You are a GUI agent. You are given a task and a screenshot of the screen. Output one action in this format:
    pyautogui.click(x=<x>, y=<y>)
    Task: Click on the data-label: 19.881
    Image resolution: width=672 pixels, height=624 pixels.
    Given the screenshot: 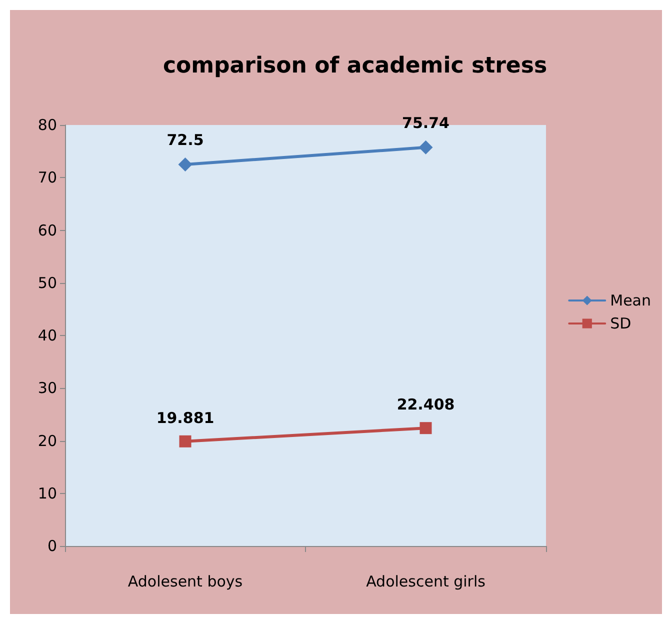 What is the action you would take?
    pyautogui.click(x=185, y=417)
    